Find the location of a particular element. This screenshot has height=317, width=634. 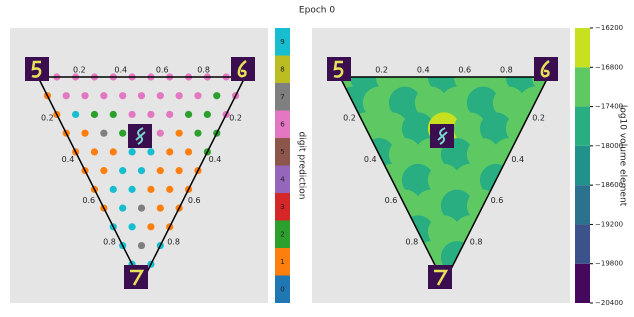

colorbar-category: 5 is located at coordinates (282, 152).